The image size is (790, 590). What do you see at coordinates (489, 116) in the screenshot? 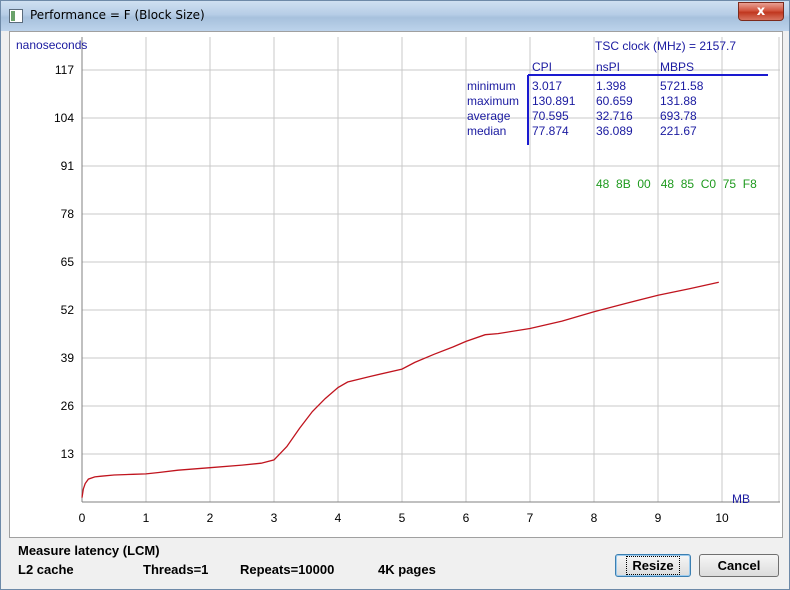
I see `stats-row-label: average` at bounding box center [489, 116].